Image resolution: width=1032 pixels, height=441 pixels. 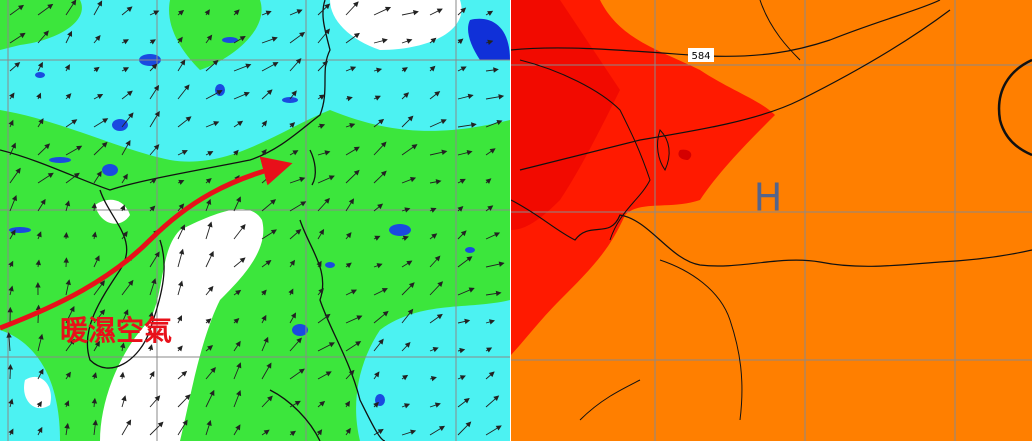 I want to click on warm-air-arrow, so click(x=146, y=243).